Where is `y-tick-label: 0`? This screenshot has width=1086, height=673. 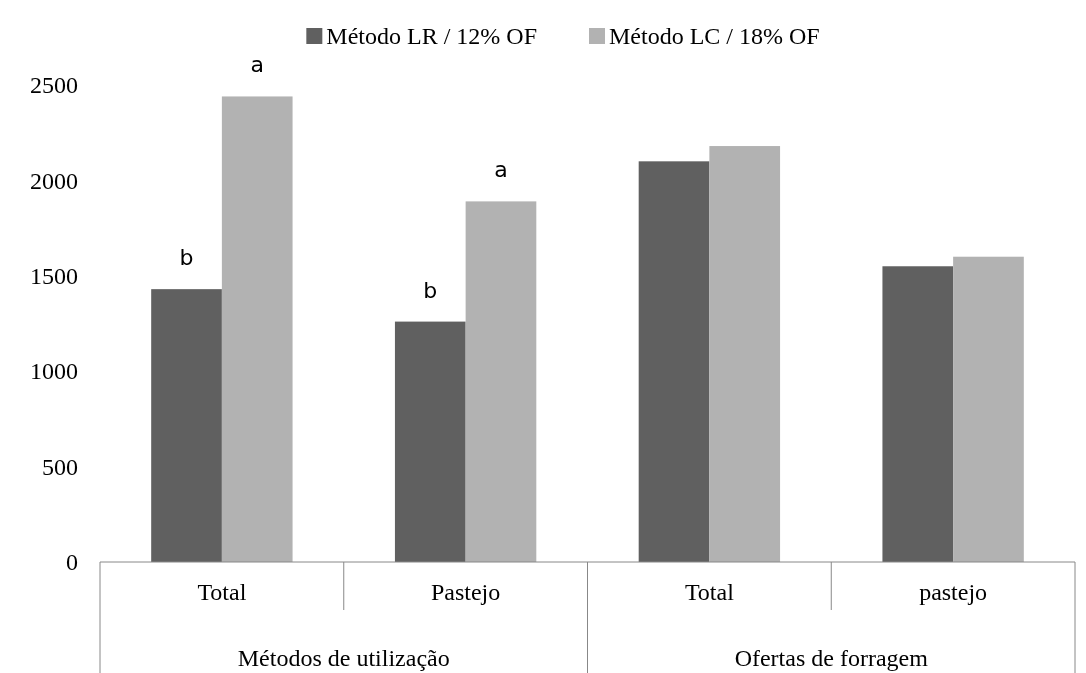 y-tick-label: 0 is located at coordinates (72, 562).